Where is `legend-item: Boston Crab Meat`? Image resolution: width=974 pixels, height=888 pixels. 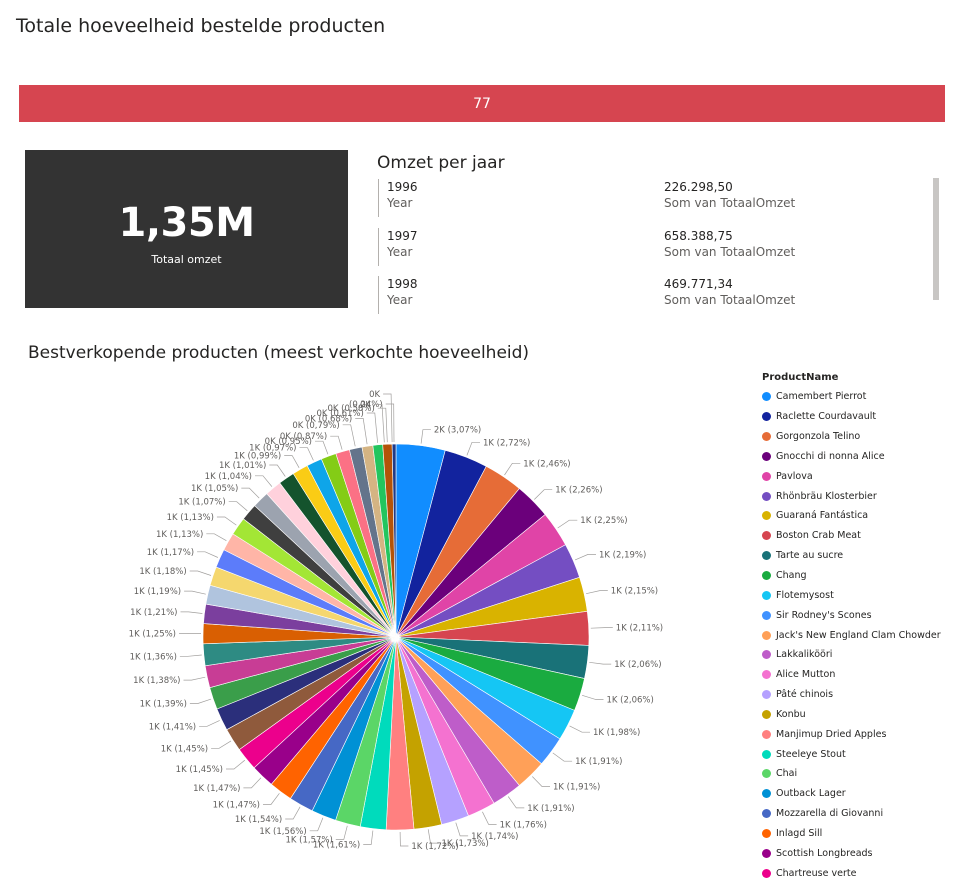
legend-item: Boston Crab Meat is located at coordinates (864, 536).